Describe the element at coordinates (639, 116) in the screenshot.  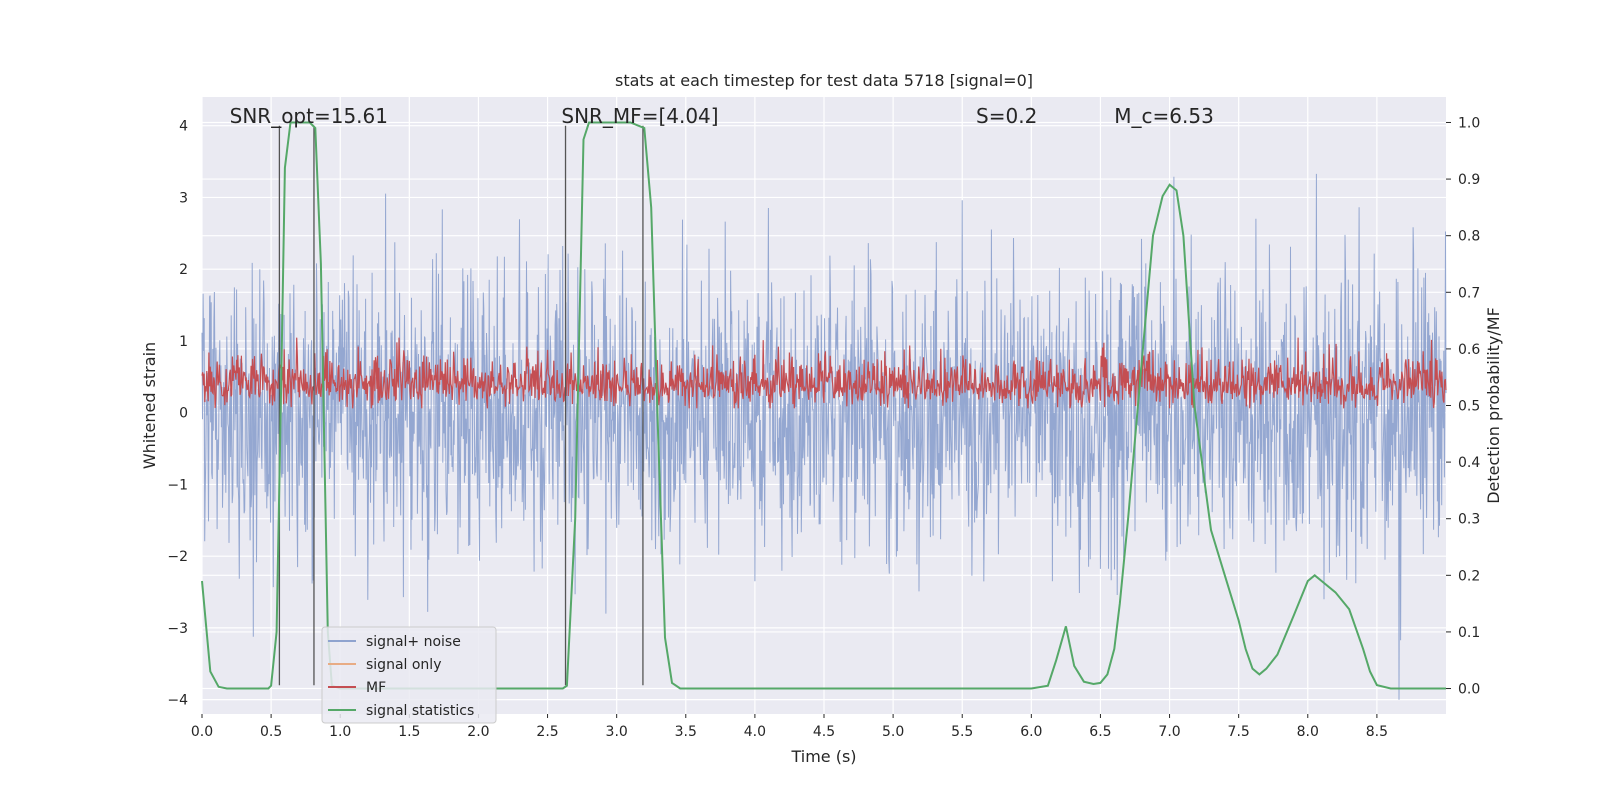
I see `annotation-text: SNR_MF=[4.04]` at that location.